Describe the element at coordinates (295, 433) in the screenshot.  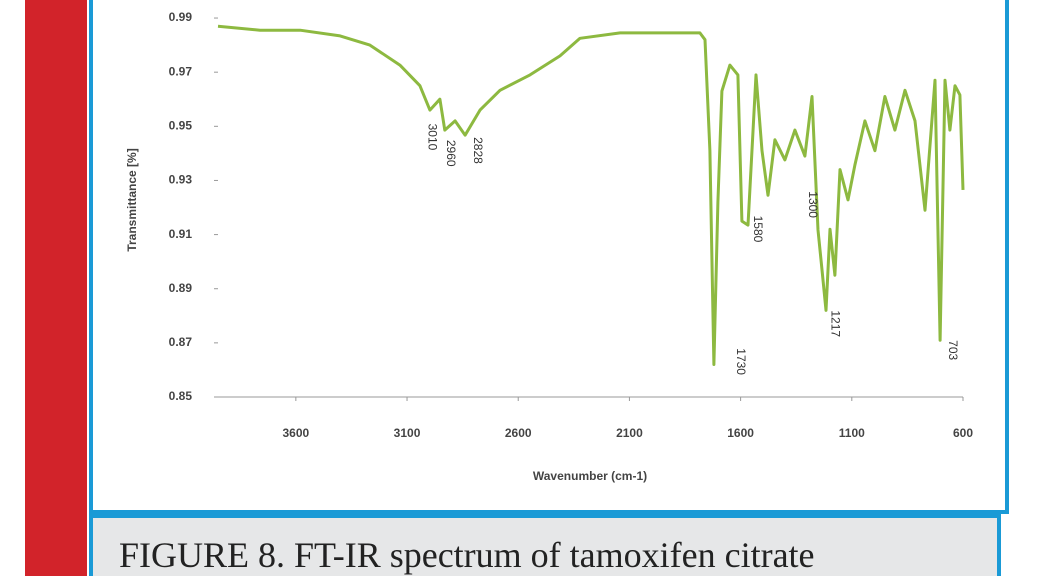
I see `x-tick-label: 3600` at that location.